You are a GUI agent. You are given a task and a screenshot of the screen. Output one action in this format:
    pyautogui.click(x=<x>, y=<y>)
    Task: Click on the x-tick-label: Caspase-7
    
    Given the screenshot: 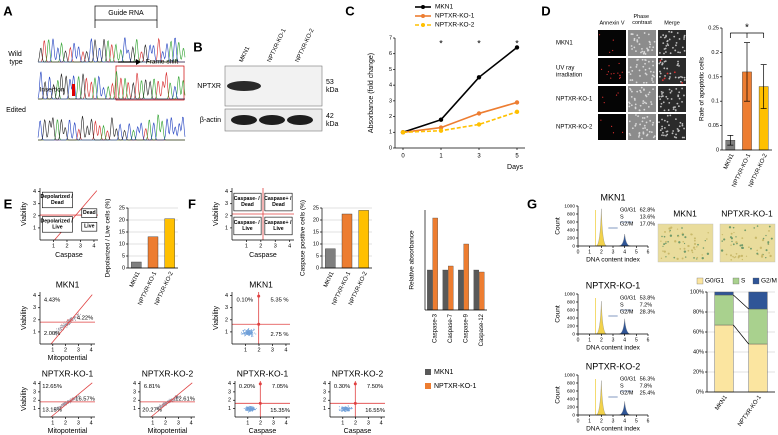 What is the action you would take?
    pyautogui.click(x=451, y=328)
    